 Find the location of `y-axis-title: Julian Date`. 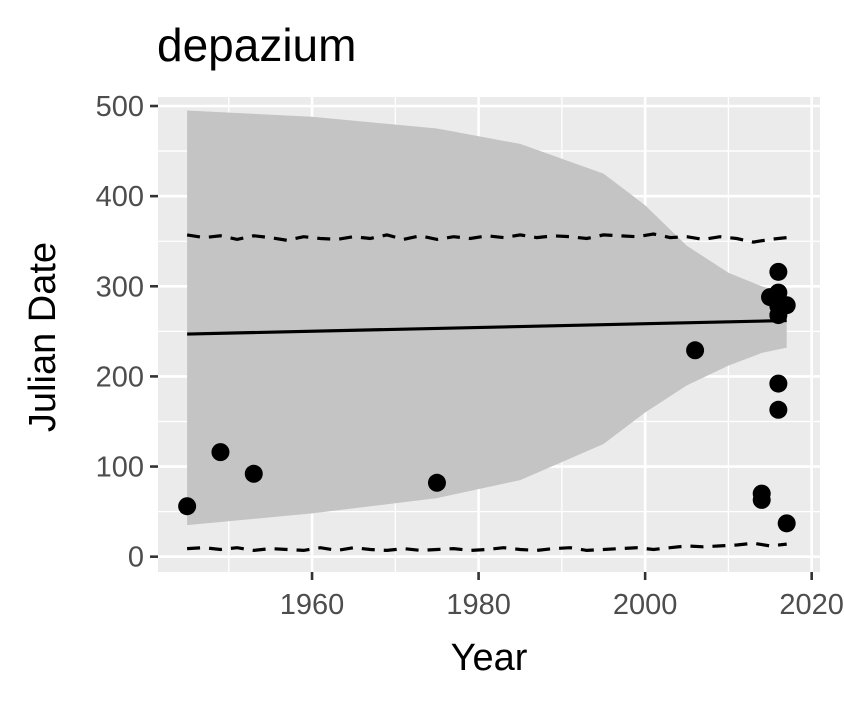

y-axis-title: Julian Date is located at coordinates (43, 337).